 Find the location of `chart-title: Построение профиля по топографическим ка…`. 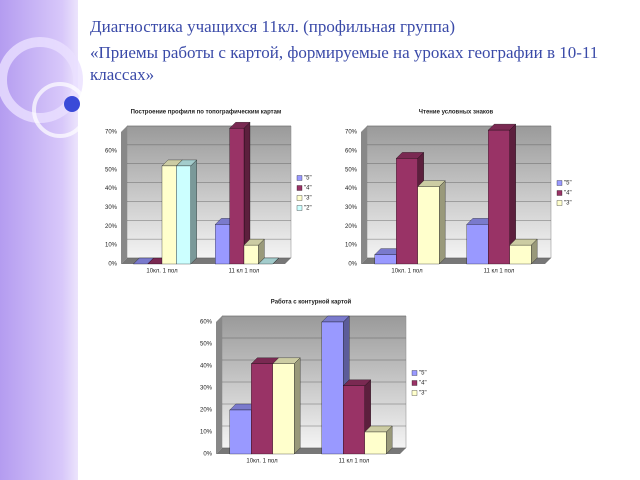

chart-title: Построение профиля по топографическим ка… is located at coordinates (206, 112).